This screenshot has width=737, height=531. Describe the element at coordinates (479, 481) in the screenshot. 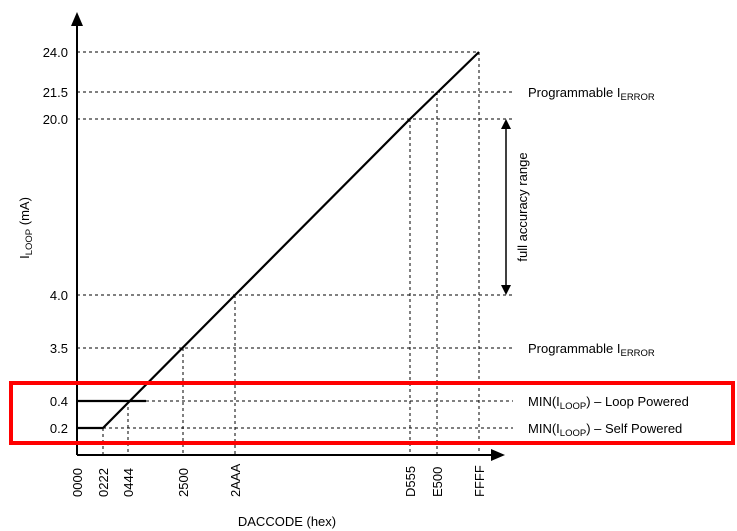

I see `x-tick-label: FFFF` at that location.